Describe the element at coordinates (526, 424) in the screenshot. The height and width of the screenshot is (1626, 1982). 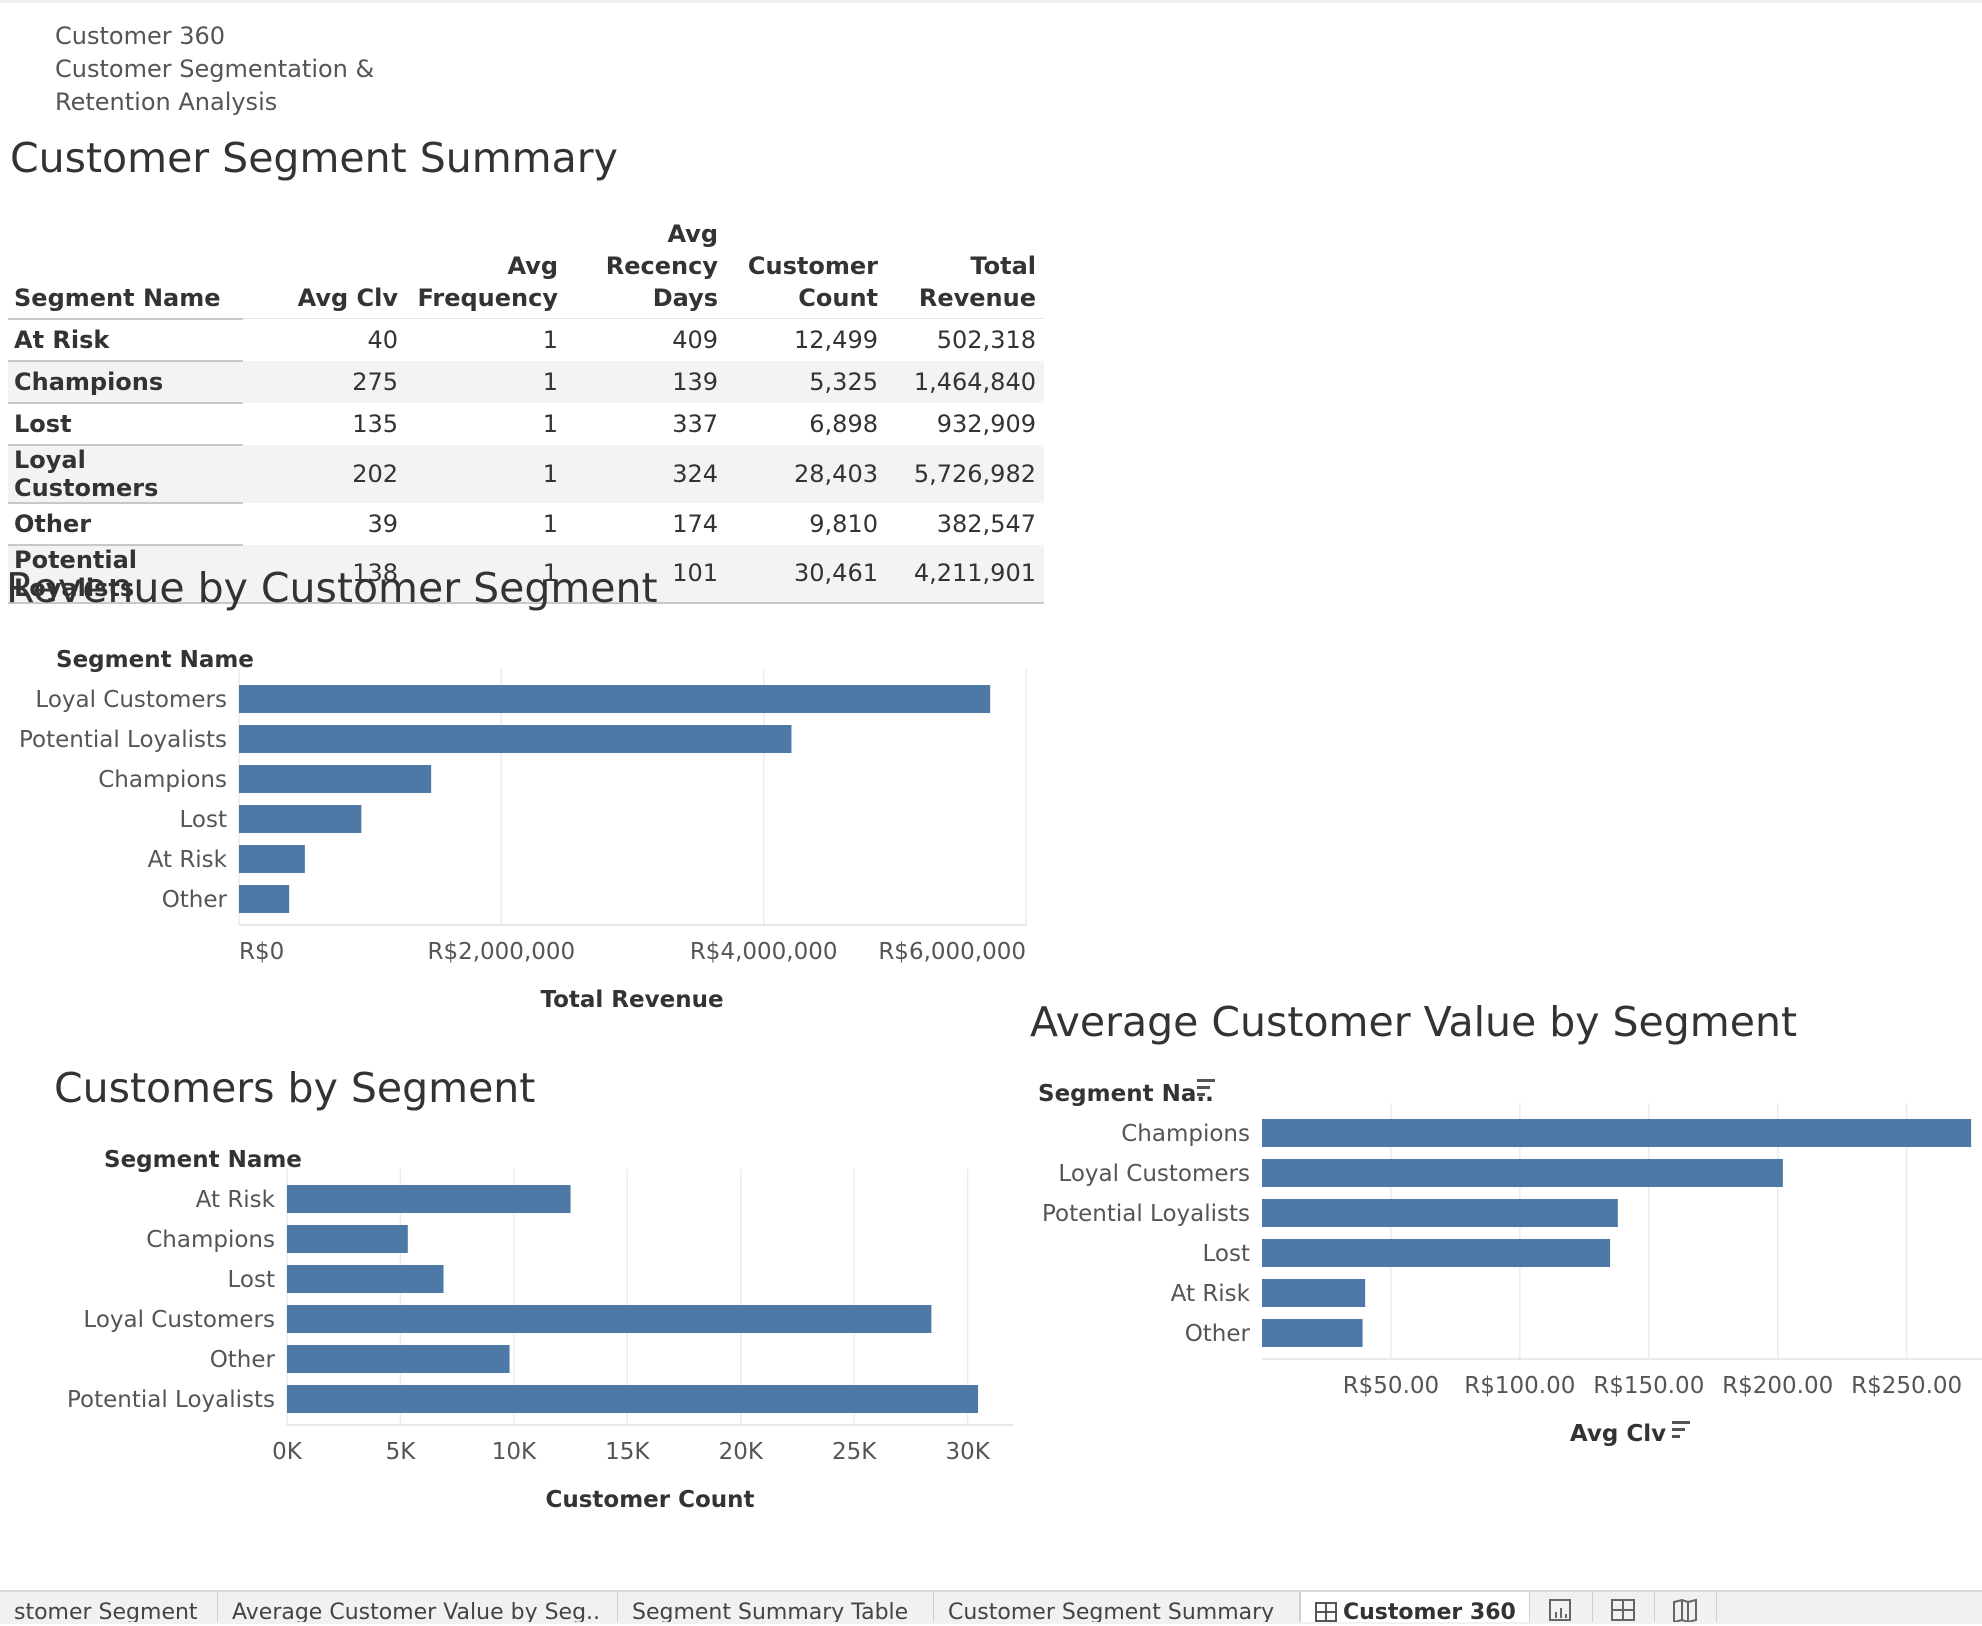
I see `table-row: Lost 135 1 337 6,898 932,909` at that location.